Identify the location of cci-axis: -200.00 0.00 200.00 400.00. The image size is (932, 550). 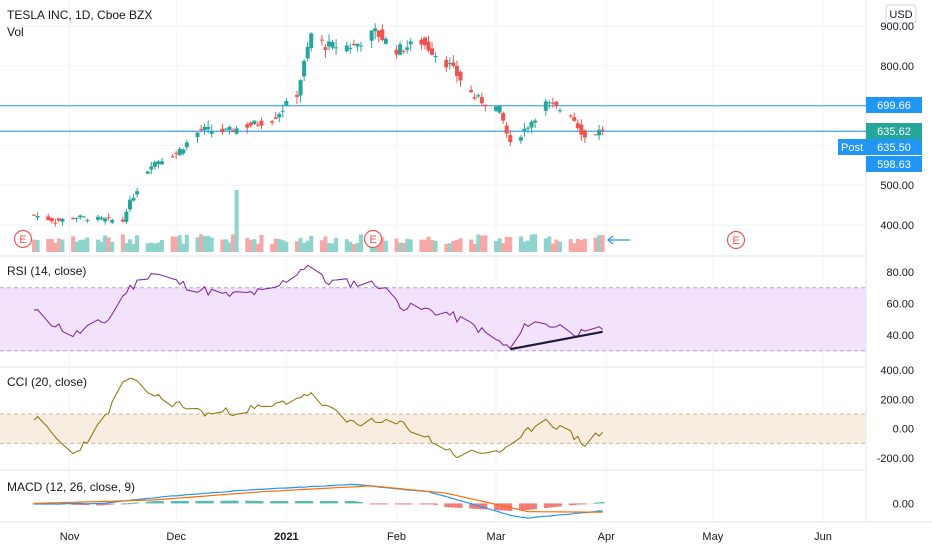
(895, 415).